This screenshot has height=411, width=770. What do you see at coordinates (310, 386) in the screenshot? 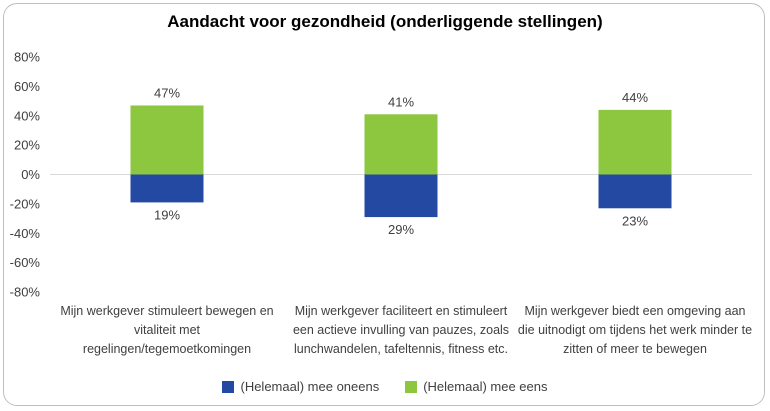
I see `legend-label-disagree: (Helemaal) mee oneens` at bounding box center [310, 386].